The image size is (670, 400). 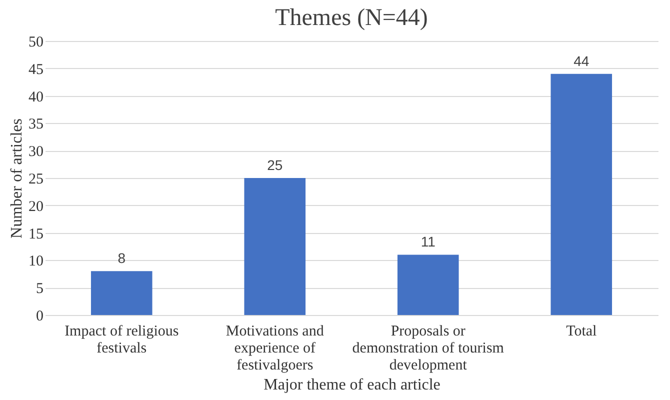 What do you see at coordinates (36, 206) in the screenshot?
I see `y-tick-label: 20` at bounding box center [36, 206].